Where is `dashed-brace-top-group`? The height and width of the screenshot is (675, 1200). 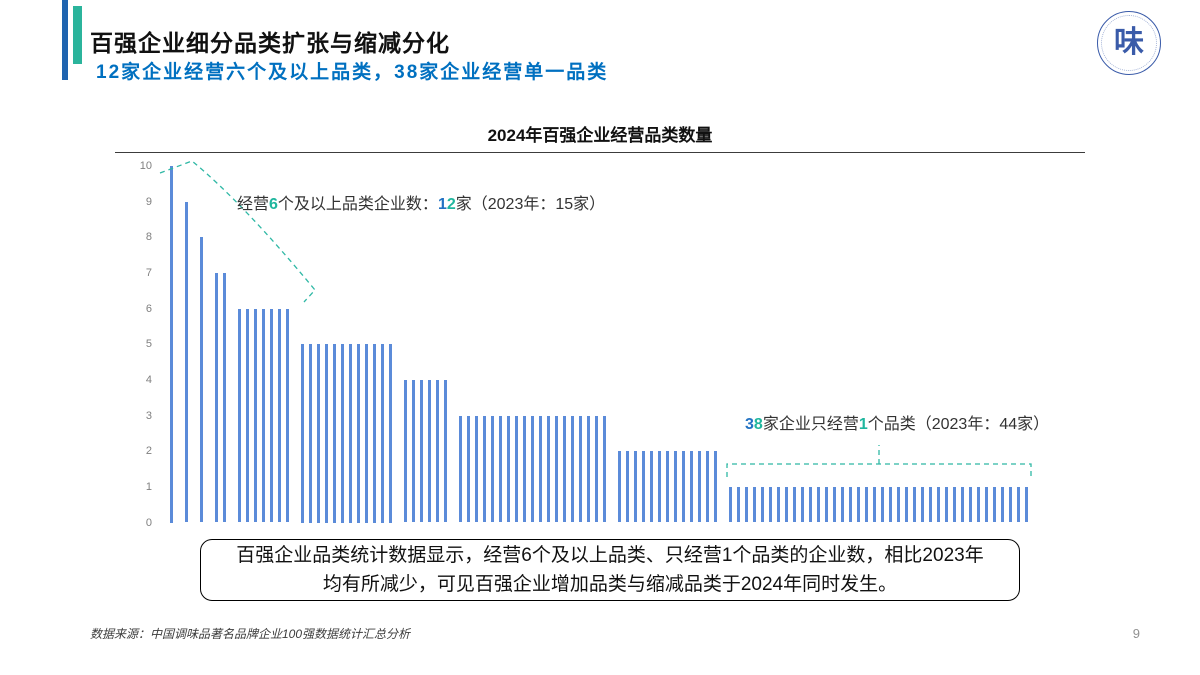
dashed-brace-top-group is located at coordinates (237, 231).